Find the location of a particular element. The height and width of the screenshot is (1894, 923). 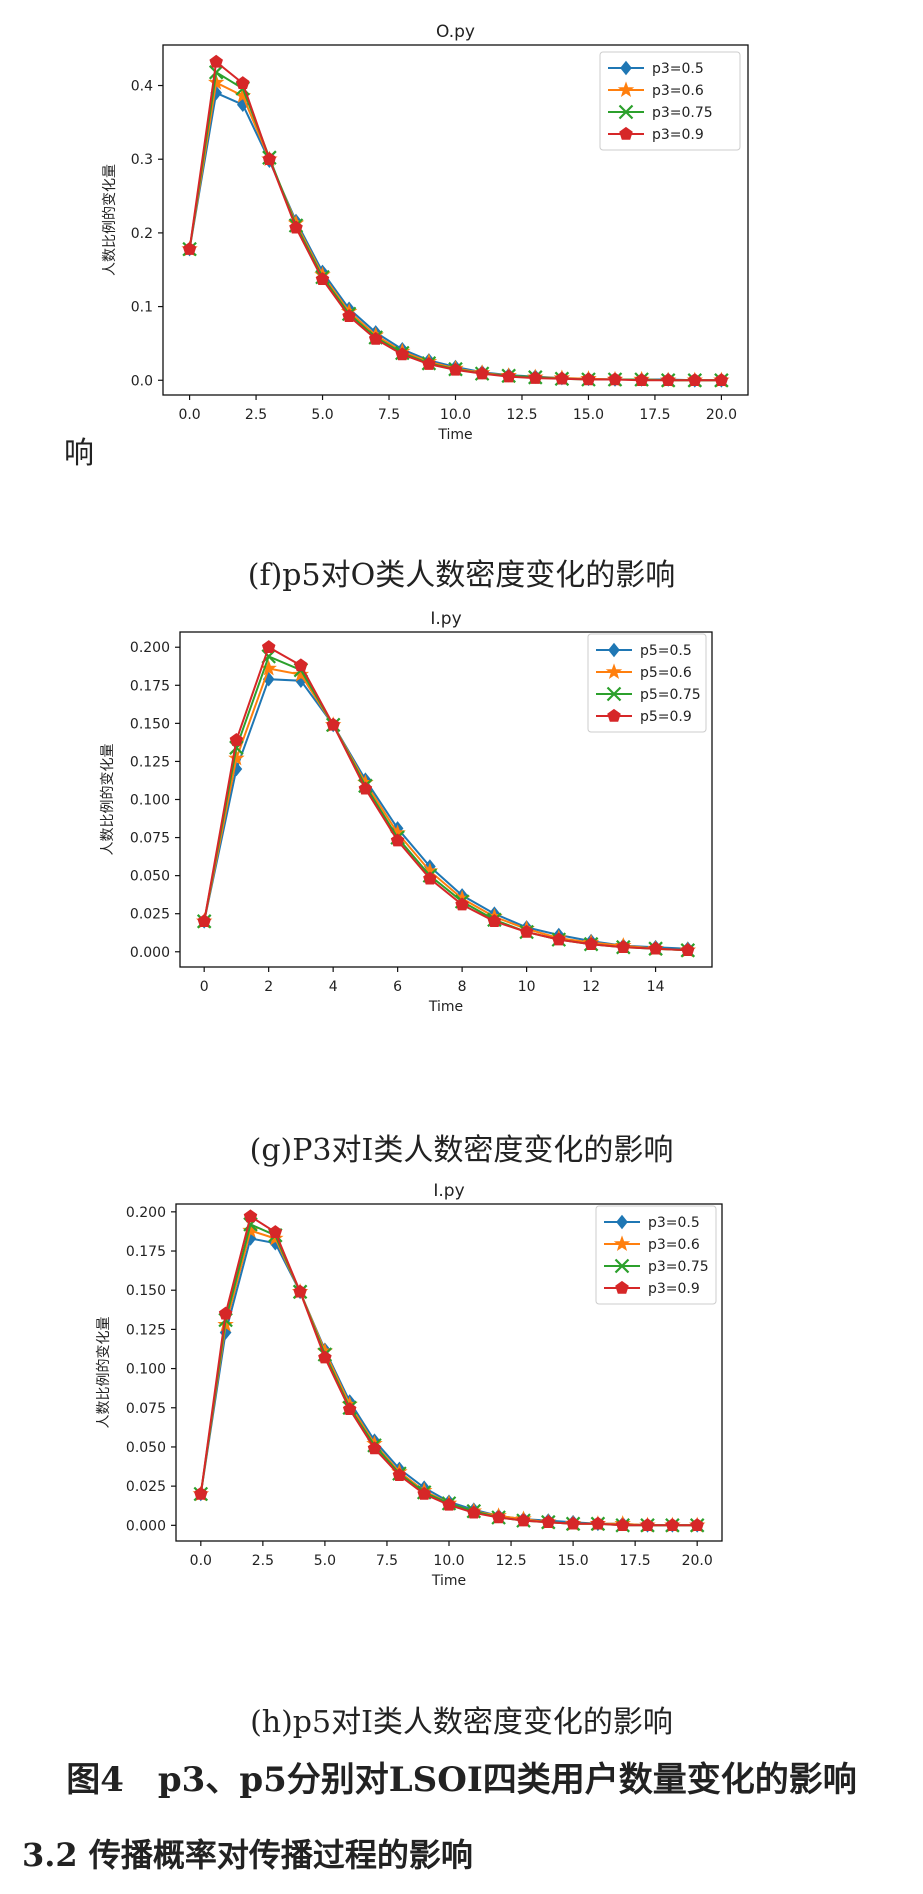

legend-label: p3=0.6 is located at coordinates (678, 91).